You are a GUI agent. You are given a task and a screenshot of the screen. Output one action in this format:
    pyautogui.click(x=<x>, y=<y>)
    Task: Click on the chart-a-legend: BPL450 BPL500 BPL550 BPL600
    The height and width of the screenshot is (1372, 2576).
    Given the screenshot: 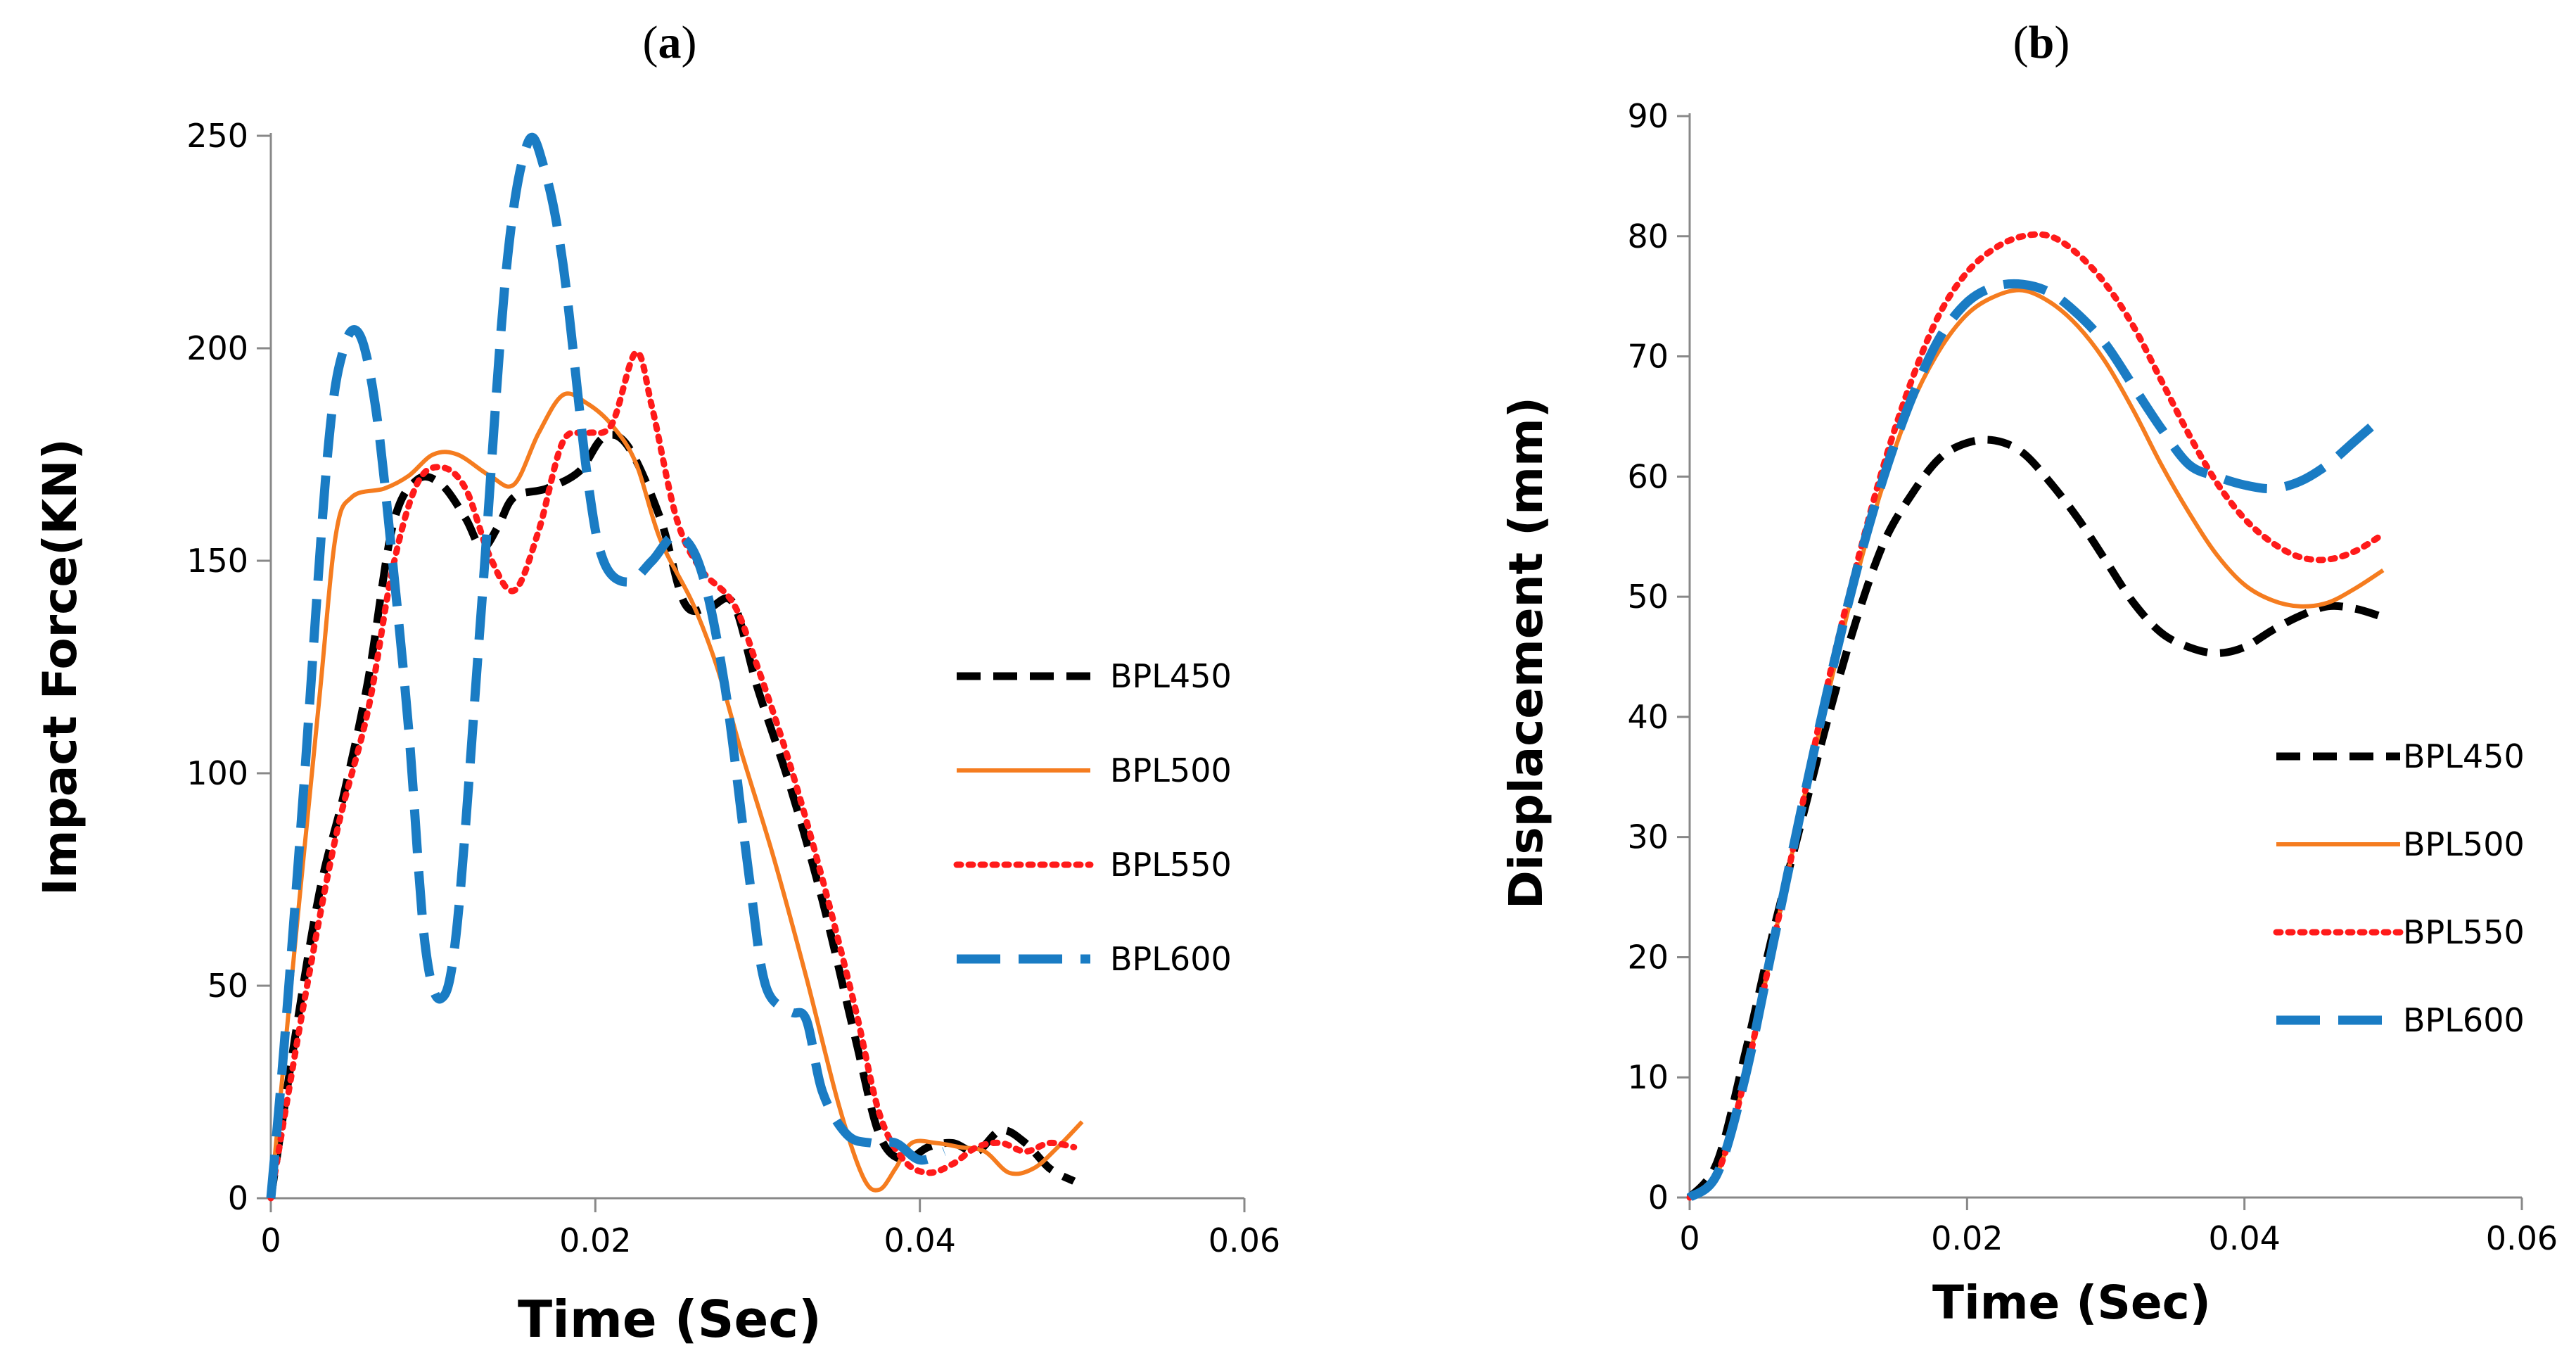 What is the action you would take?
    pyautogui.click(x=1092, y=817)
    